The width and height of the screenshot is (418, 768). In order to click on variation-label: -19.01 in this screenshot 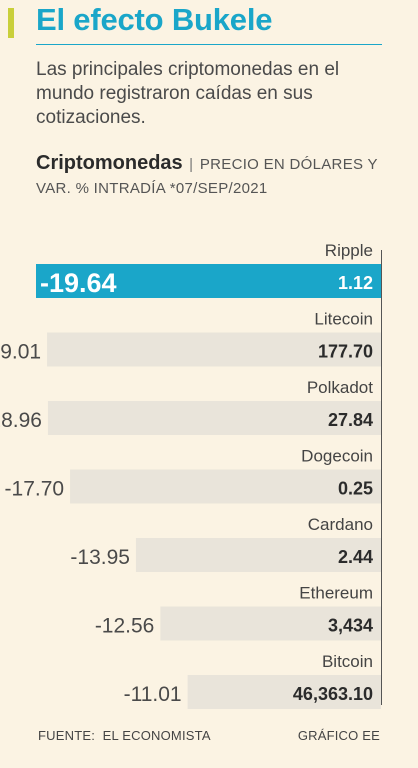, I will do `click(20, 352)`.